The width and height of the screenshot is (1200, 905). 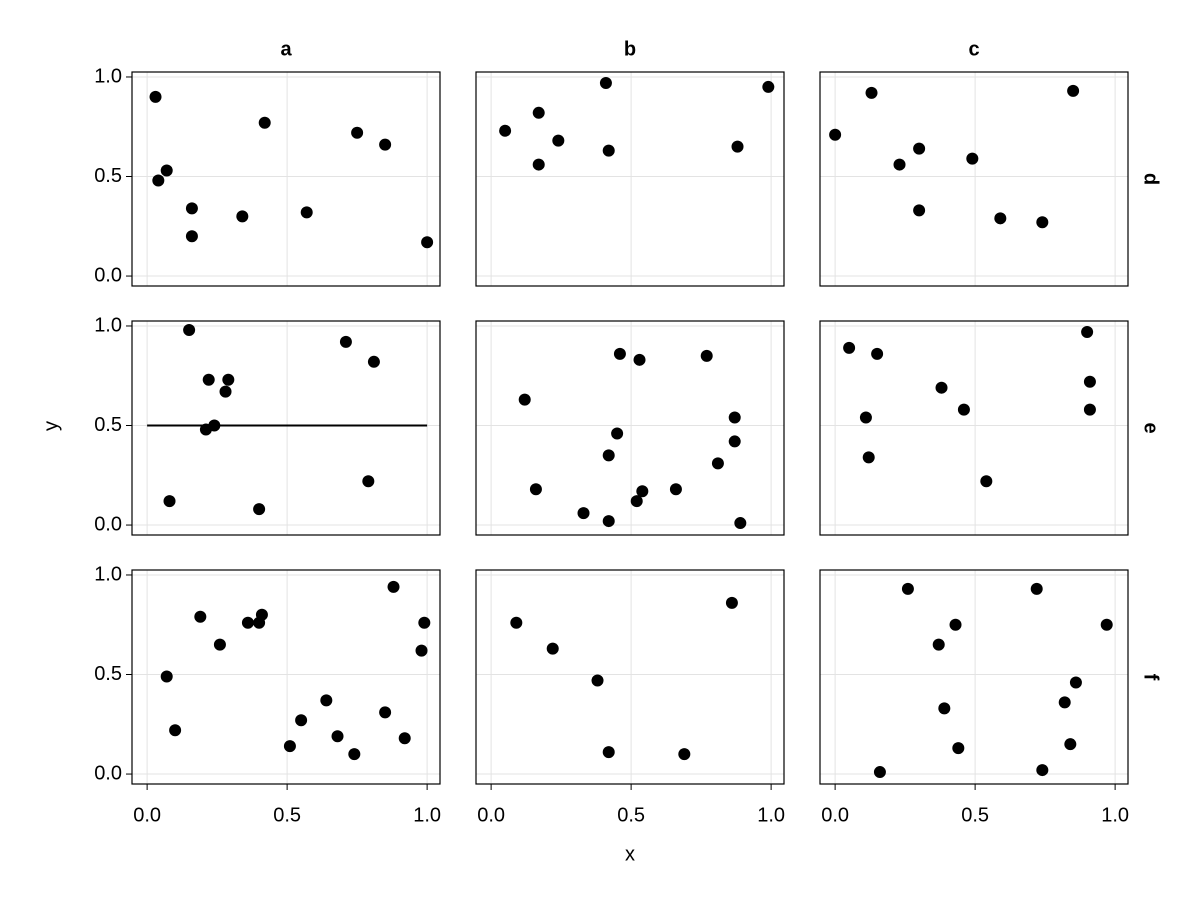 I want to click on row-label: f, so click(x=1151, y=677).